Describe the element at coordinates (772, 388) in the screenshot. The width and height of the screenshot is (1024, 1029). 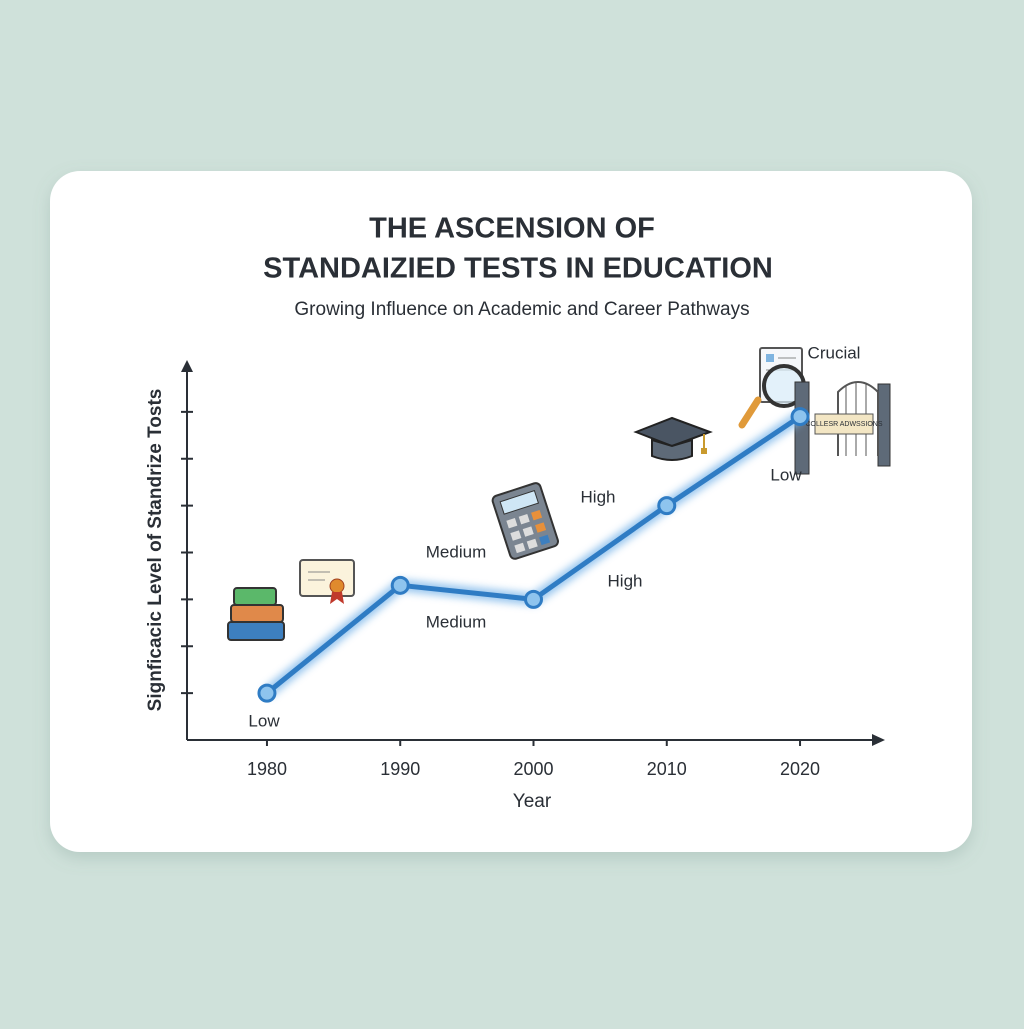
I see `document-magnifier-icon` at that location.